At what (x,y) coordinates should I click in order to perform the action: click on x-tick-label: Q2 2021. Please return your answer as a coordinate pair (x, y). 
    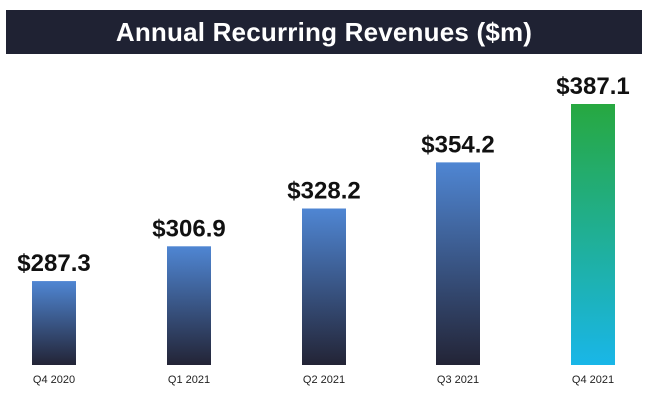
    Looking at the image, I should click on (324, 380).